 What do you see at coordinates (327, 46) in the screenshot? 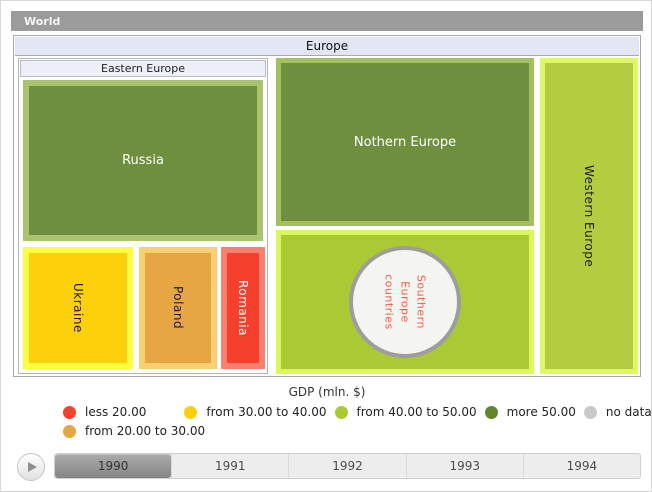
I see `treemap-header-europe: Europe` at bounding box center [327, 46].